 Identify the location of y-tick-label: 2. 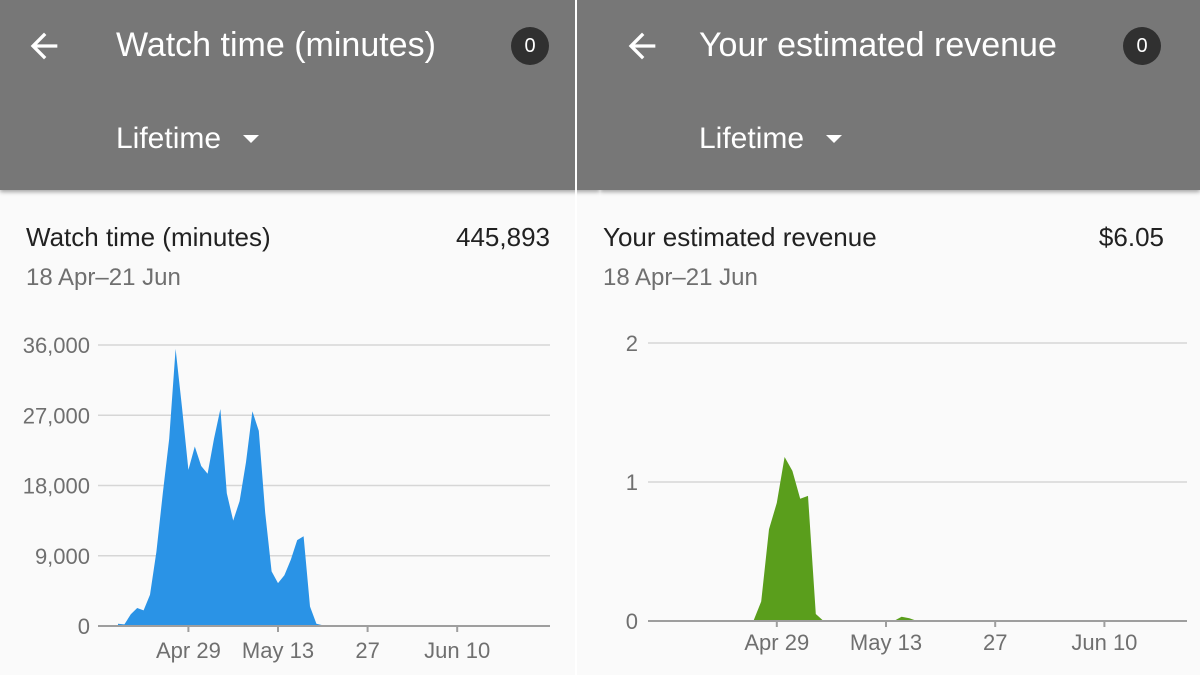
(632, 343).